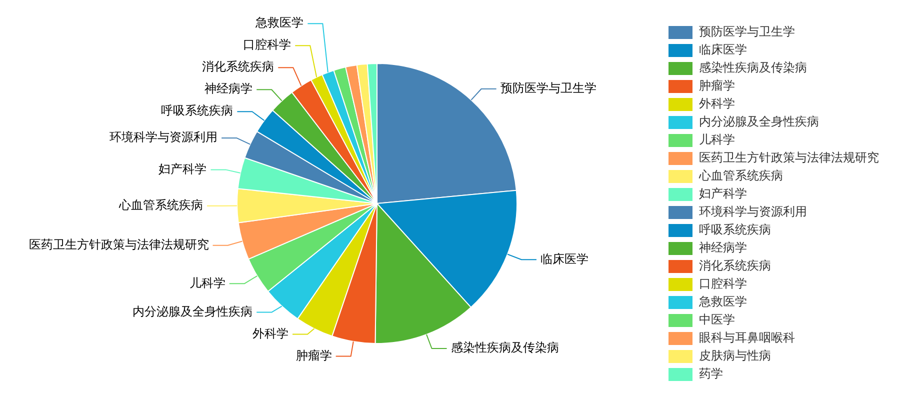  Describe the element at coordinates (723, 283) in the screenshot. I see `legend-label: 口腔科学` at that location.